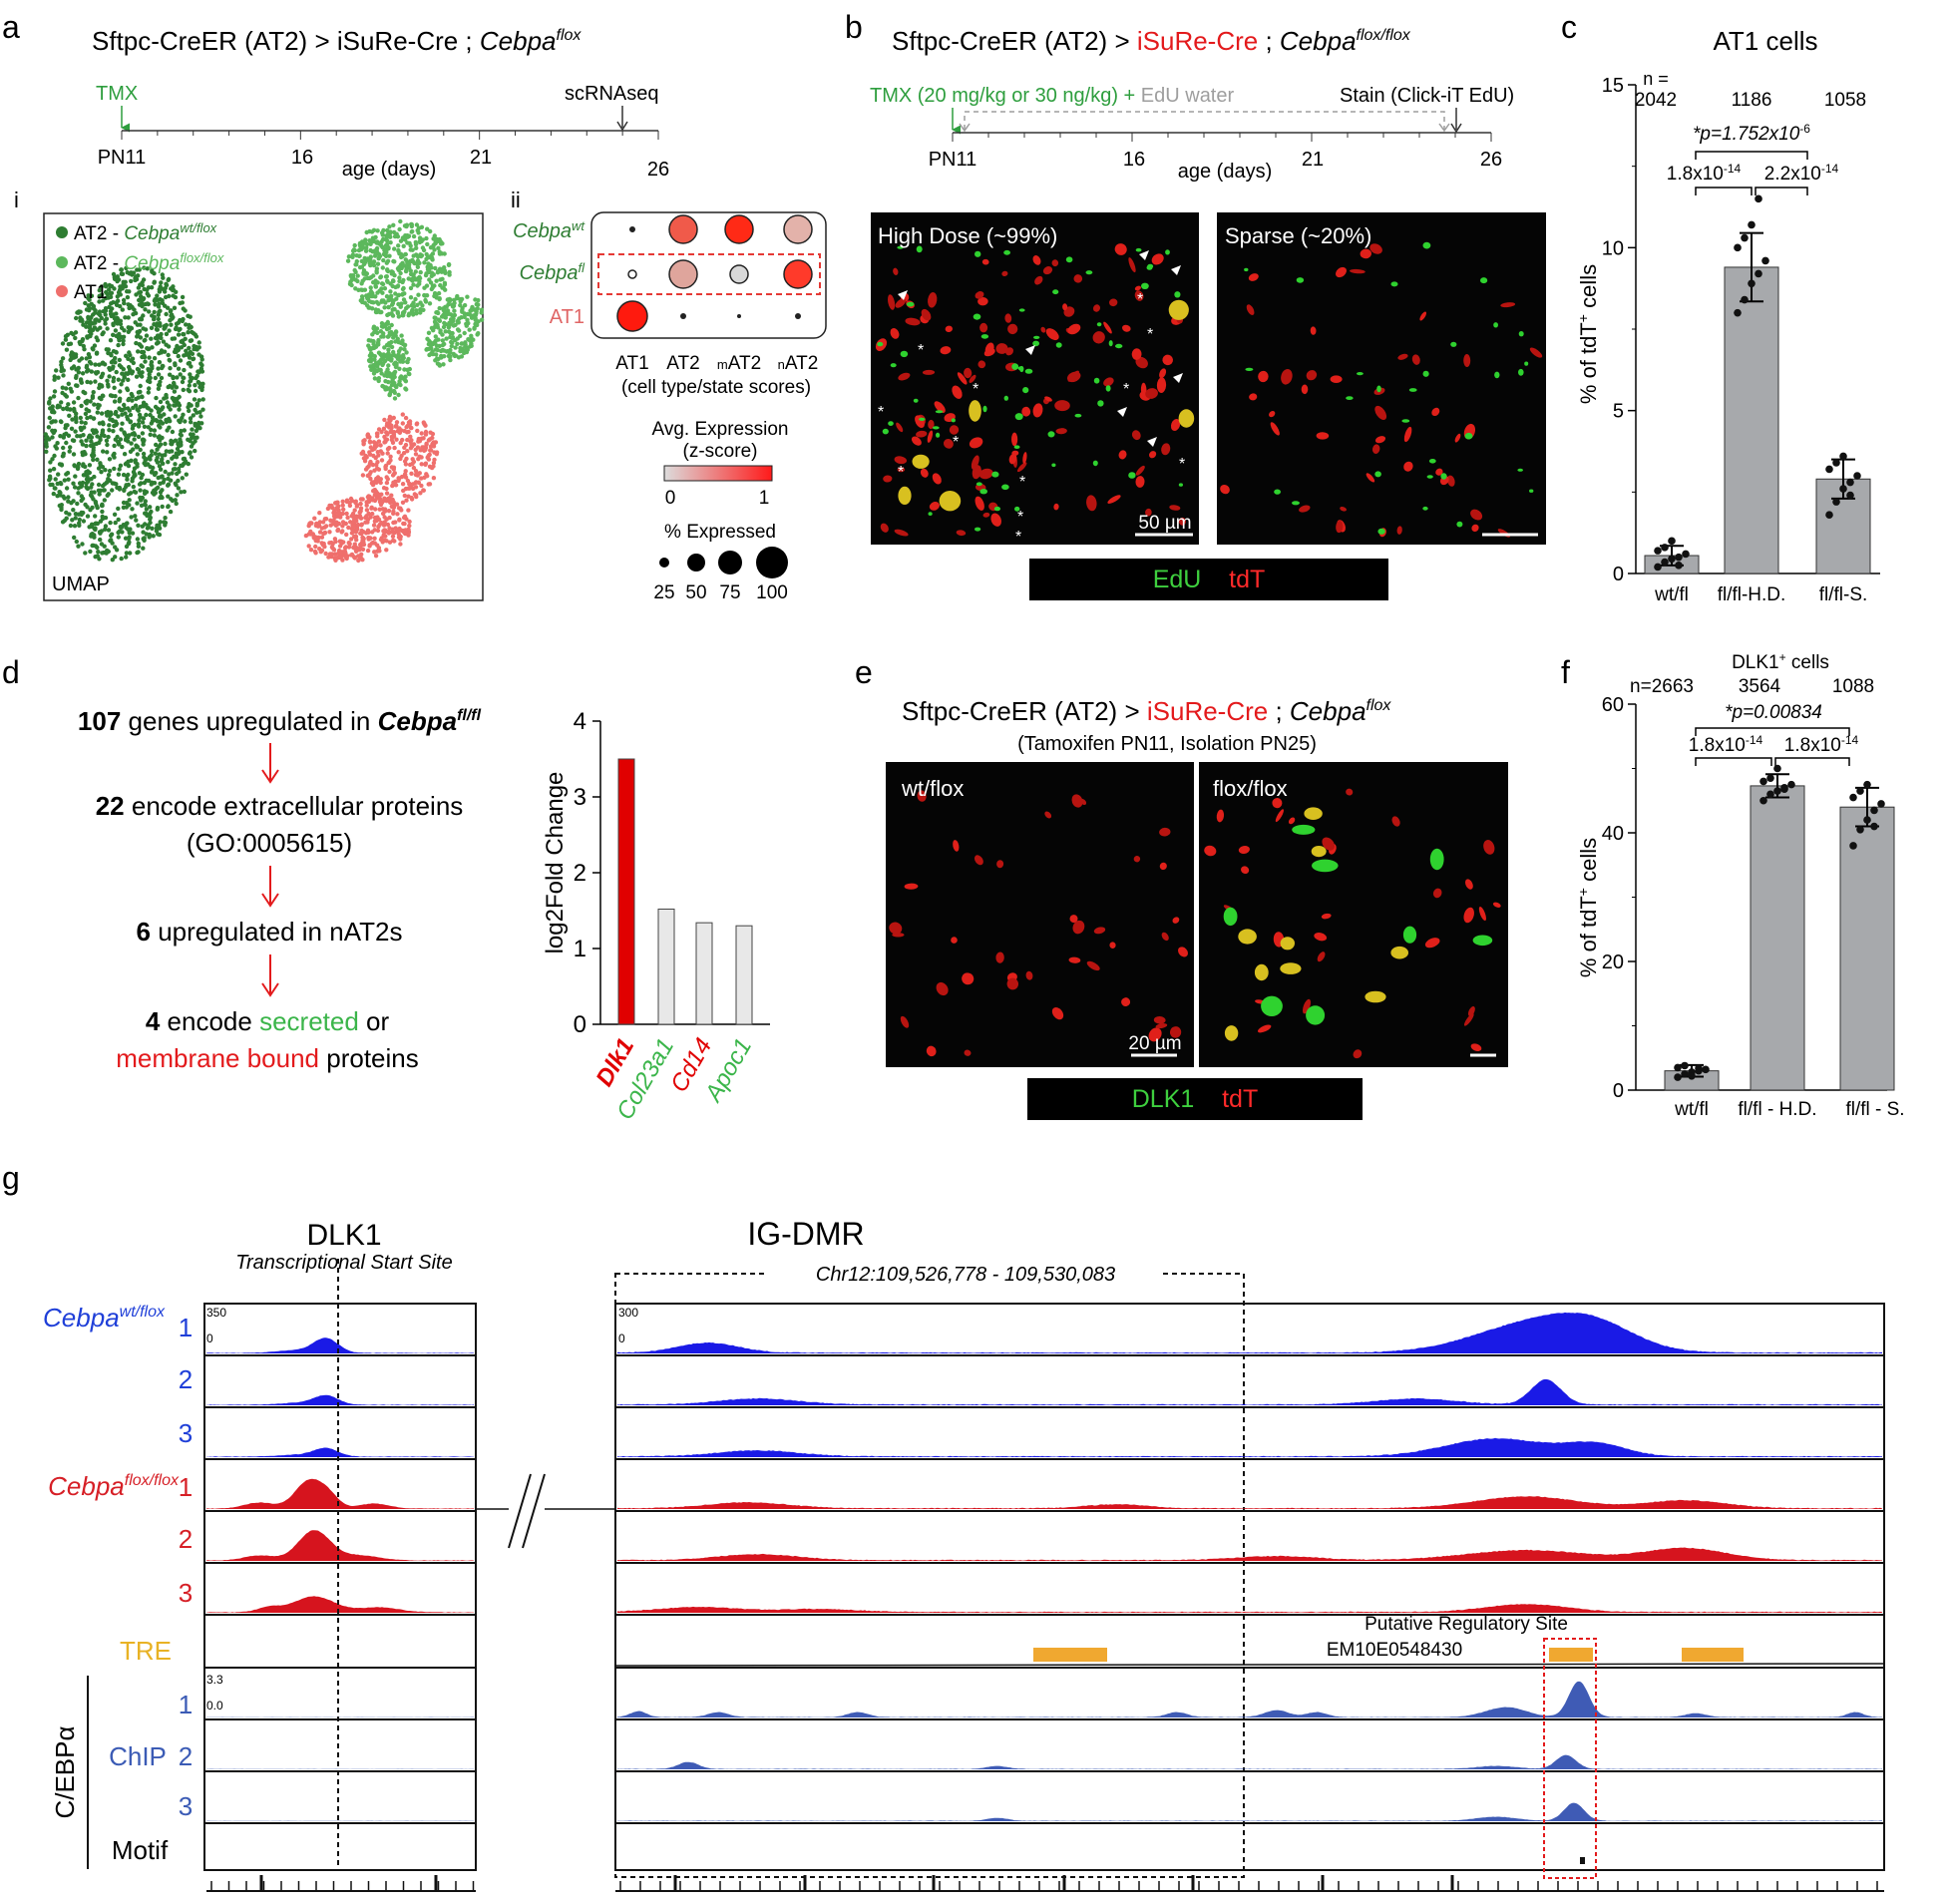 This screenshot has height=1904, width=1952. Describe the element at coordinates (186, 1704) in the screenshot. I see `chip-rep-1: 1` at that location.